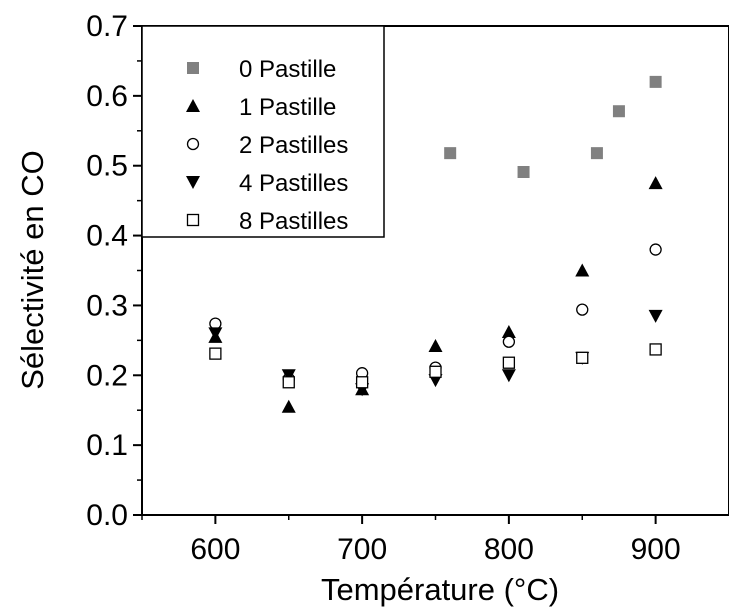 This screenshot has width=729, height=611. Describe the element at coordinates (287, 107) in the screenshot. I see `legend-label: 1 Pastille` at that location.